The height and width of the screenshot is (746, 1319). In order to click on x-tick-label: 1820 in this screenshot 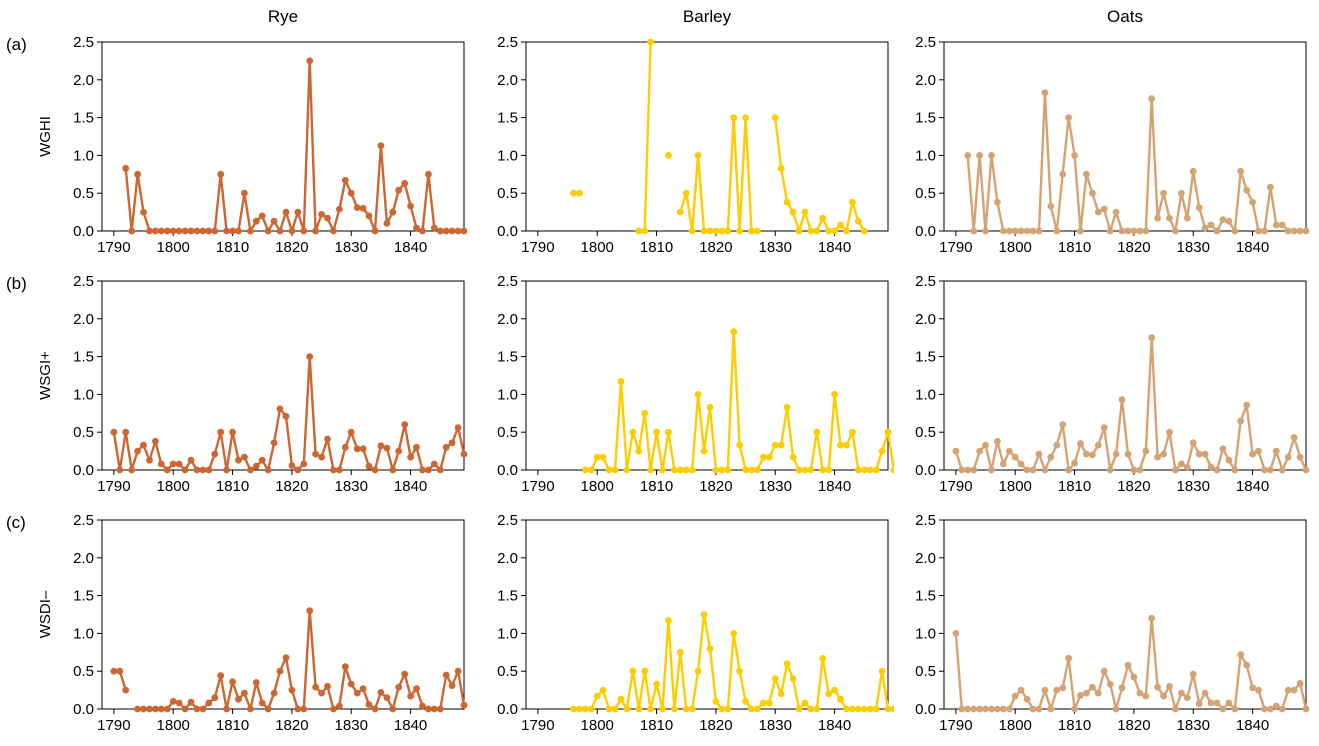, I will do `click(1133, 486)`.